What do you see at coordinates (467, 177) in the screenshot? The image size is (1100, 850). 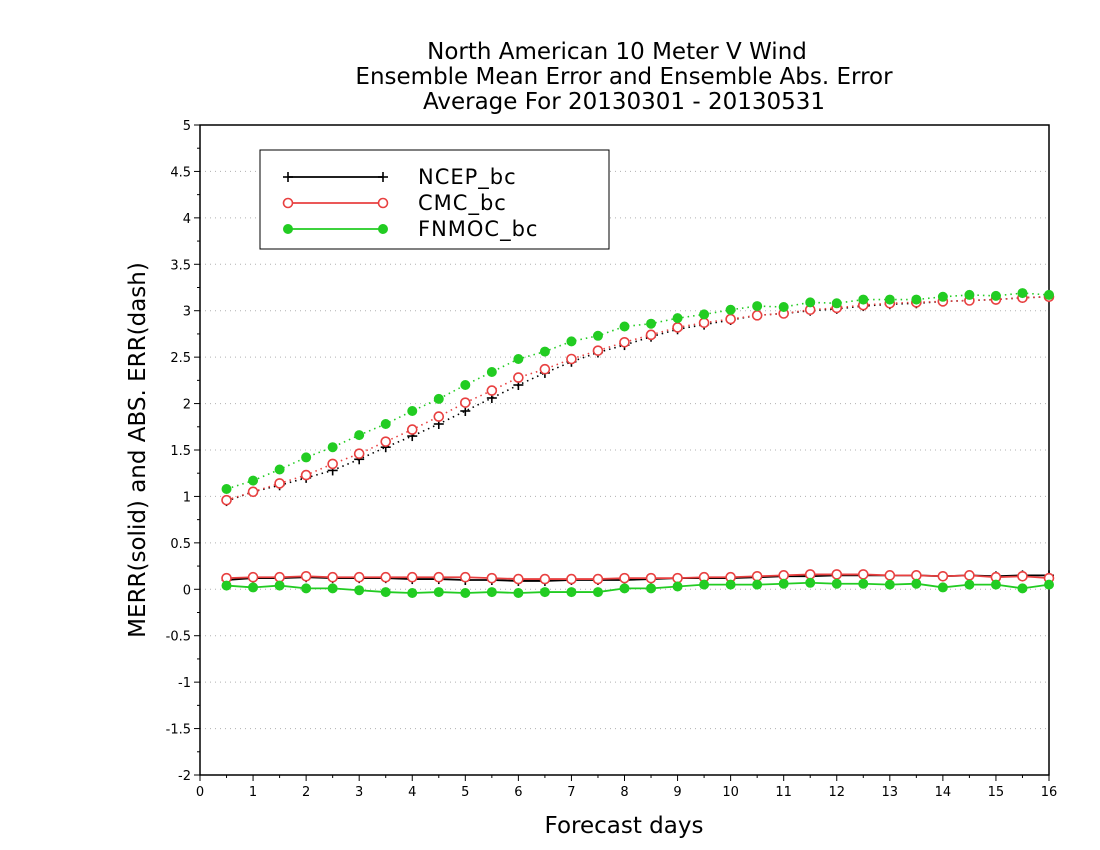 I see `legend-label: NCEP_bc` at bounding box center [467, 177].